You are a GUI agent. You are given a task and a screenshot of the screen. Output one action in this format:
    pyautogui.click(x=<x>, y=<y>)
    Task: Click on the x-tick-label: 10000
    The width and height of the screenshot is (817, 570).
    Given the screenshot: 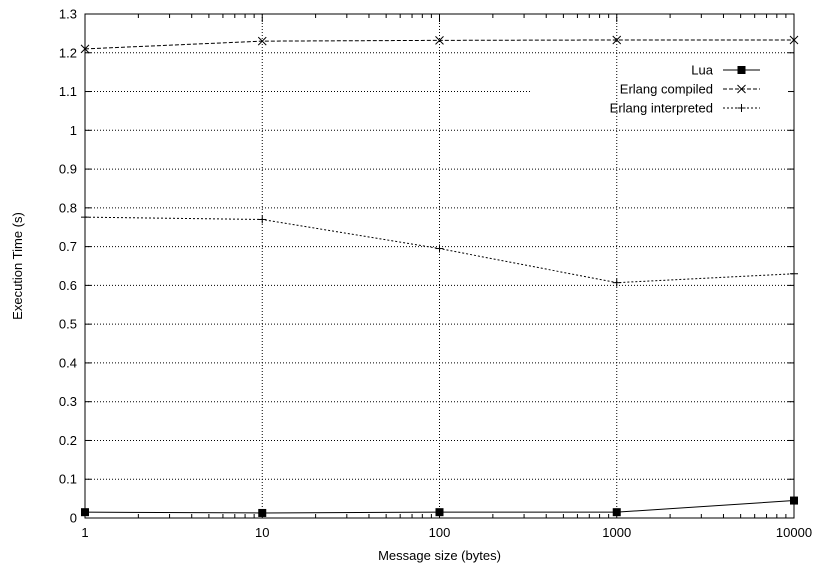 What is the action you would take?
    pyautogui.click(x=794, y=532)
    